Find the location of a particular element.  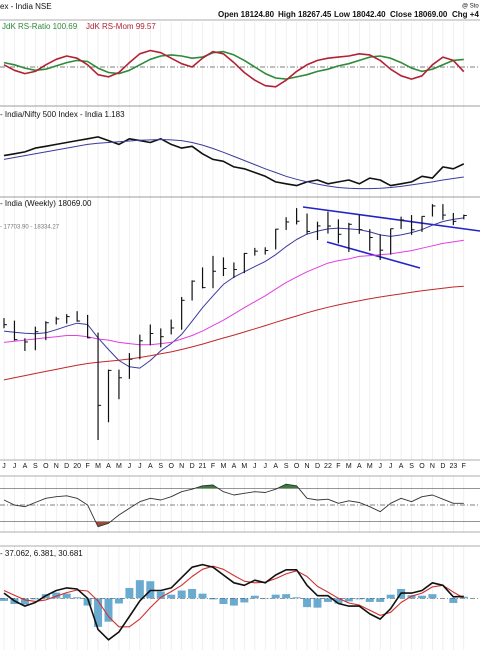

trend-line is located at coordinates (391, 219).